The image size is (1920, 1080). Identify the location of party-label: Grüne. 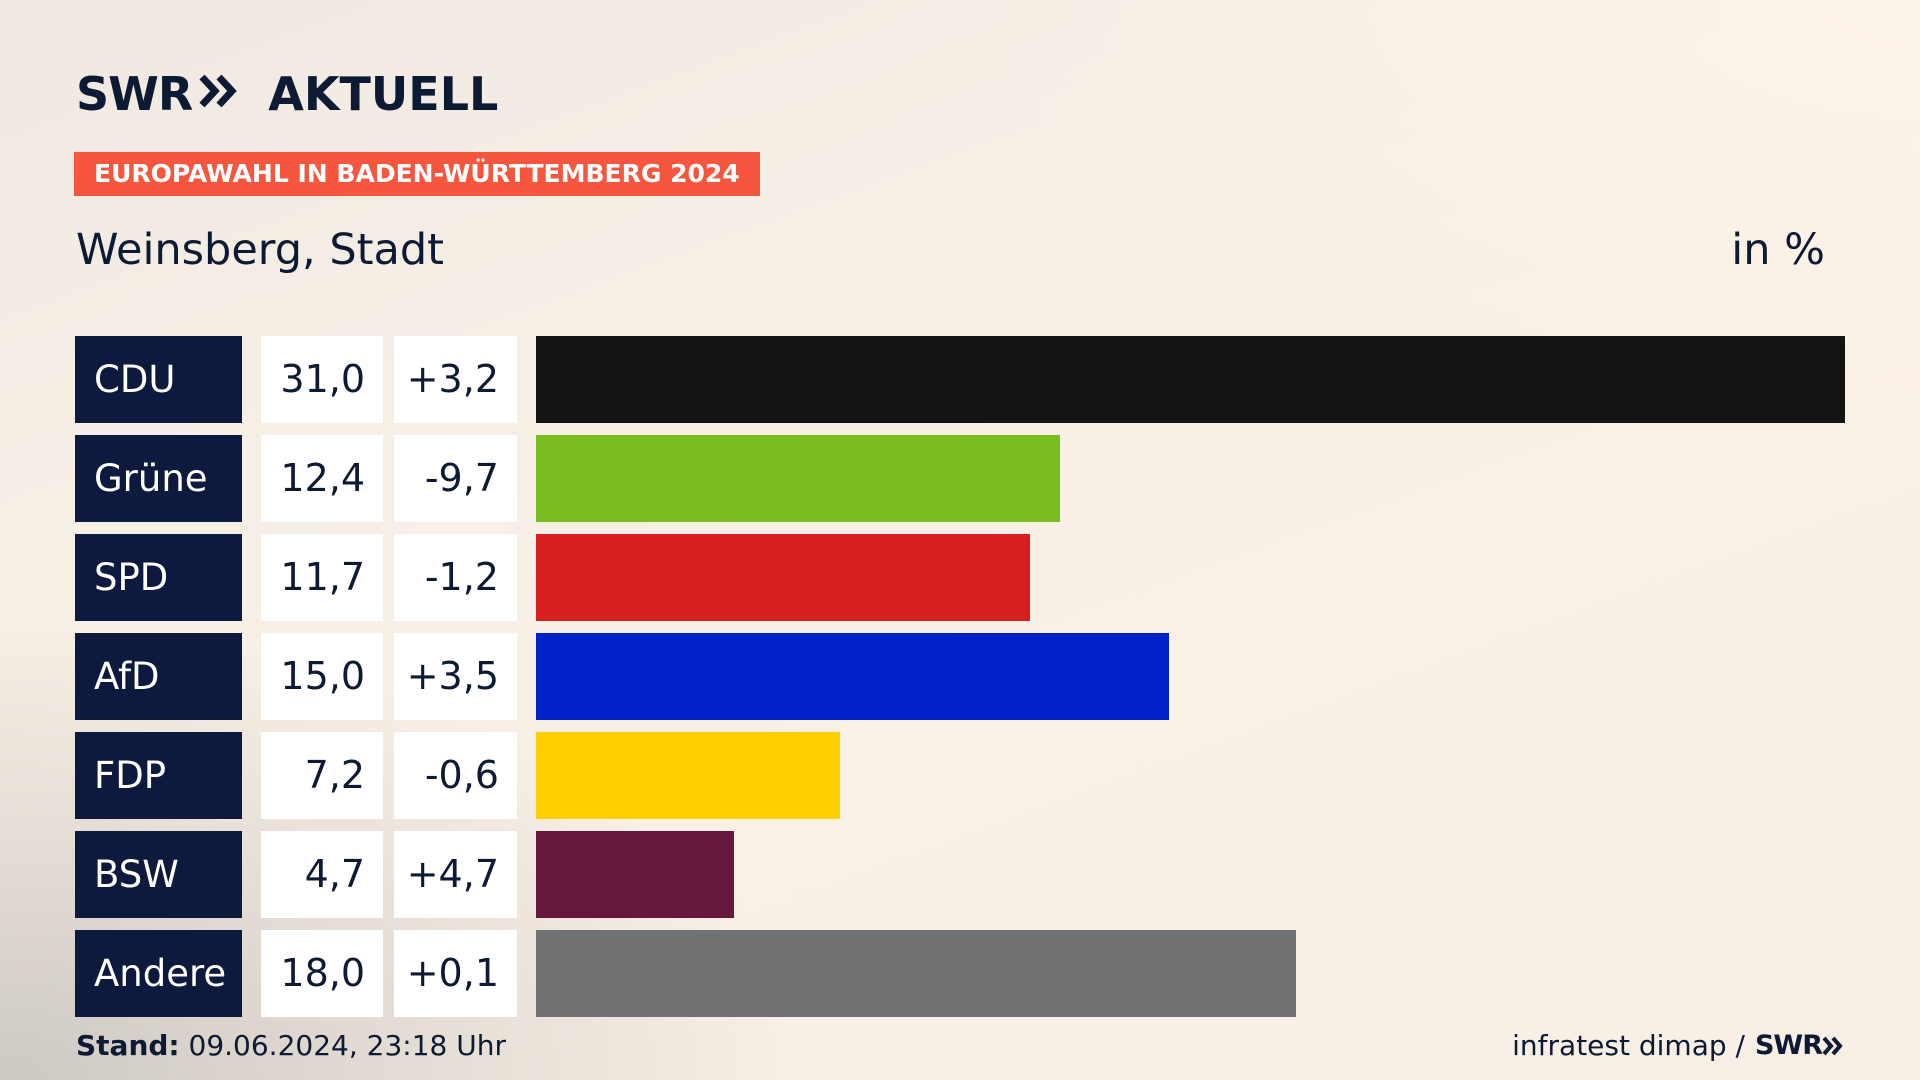
(158, 478).